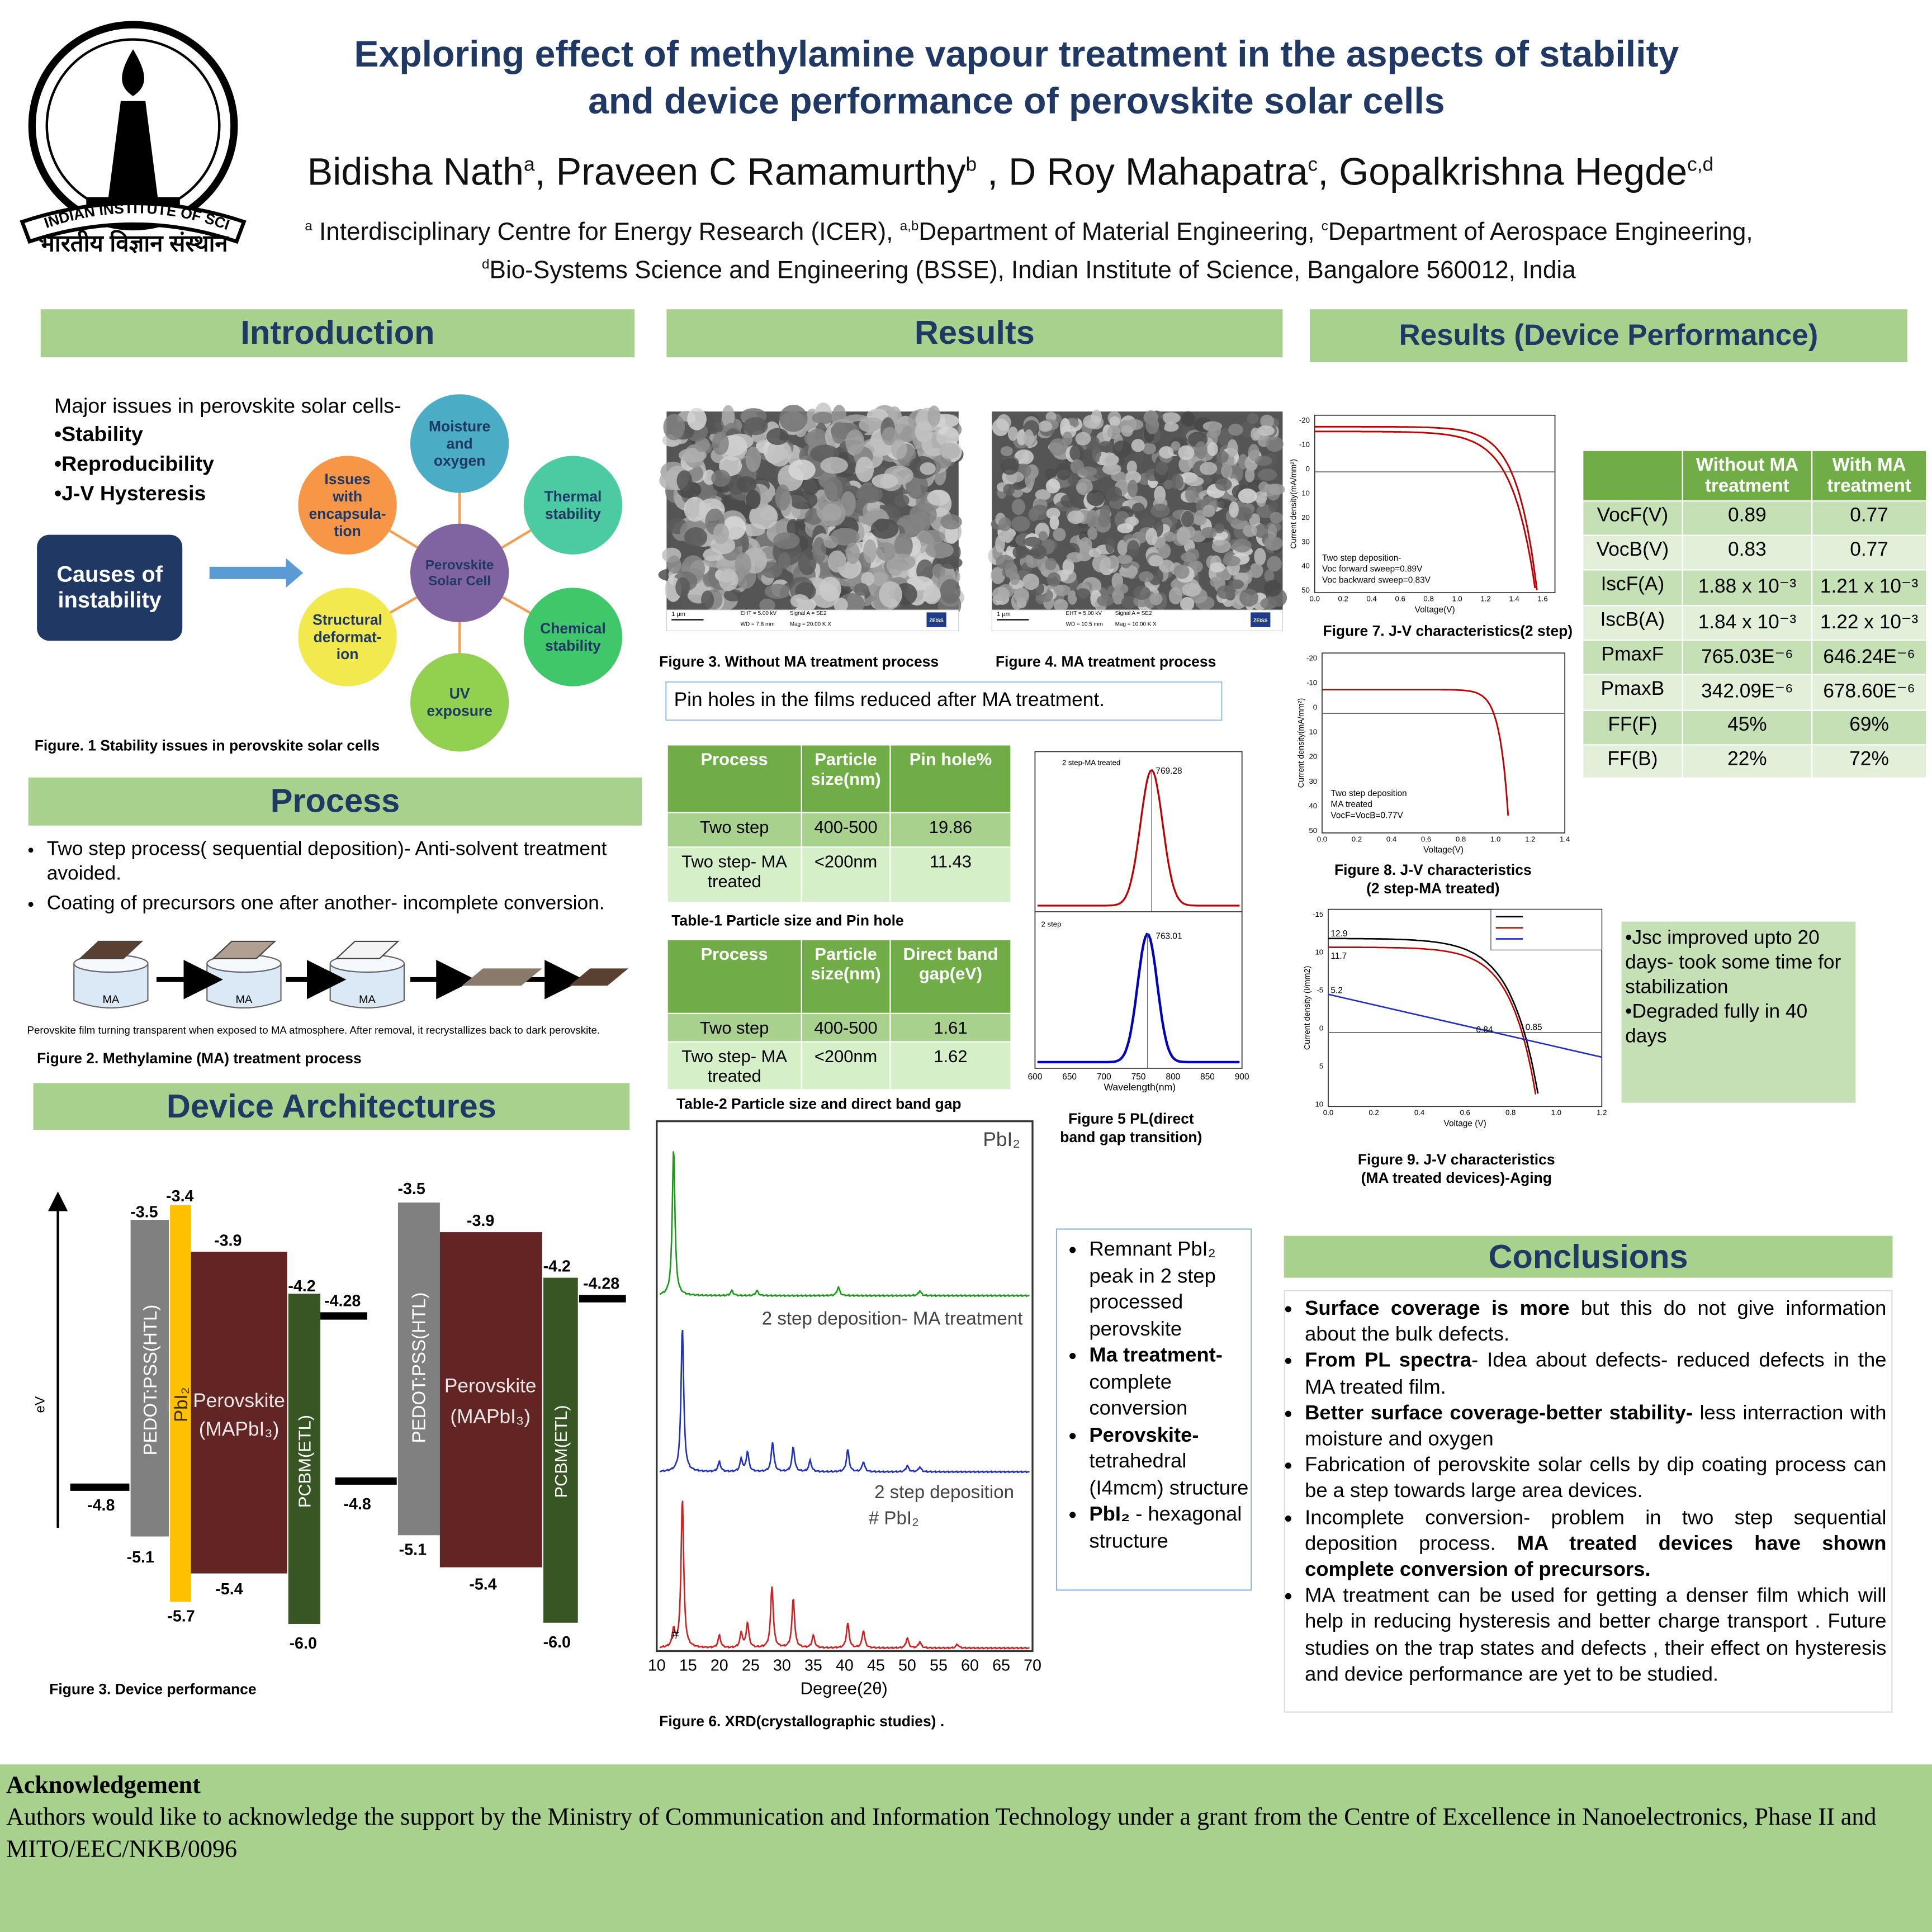 This screenshot has height=1932, width=1932. What do you see at coordinates (304, 1461) in the screenshot?
I see `layer-label: PCBM(ETL)` at bounding box center [304, 1461].